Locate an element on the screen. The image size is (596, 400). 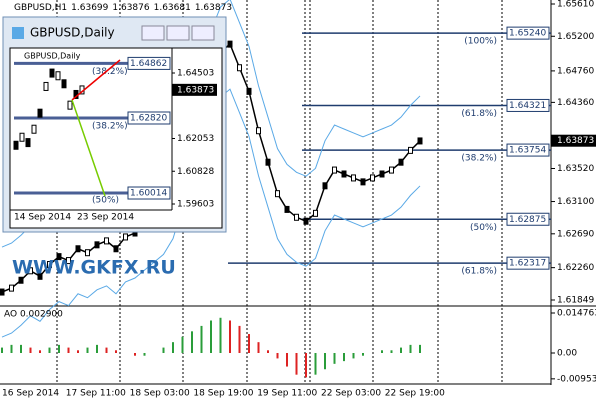
window-title: GBPUSD,Daily is located at coordinates (72, 33).